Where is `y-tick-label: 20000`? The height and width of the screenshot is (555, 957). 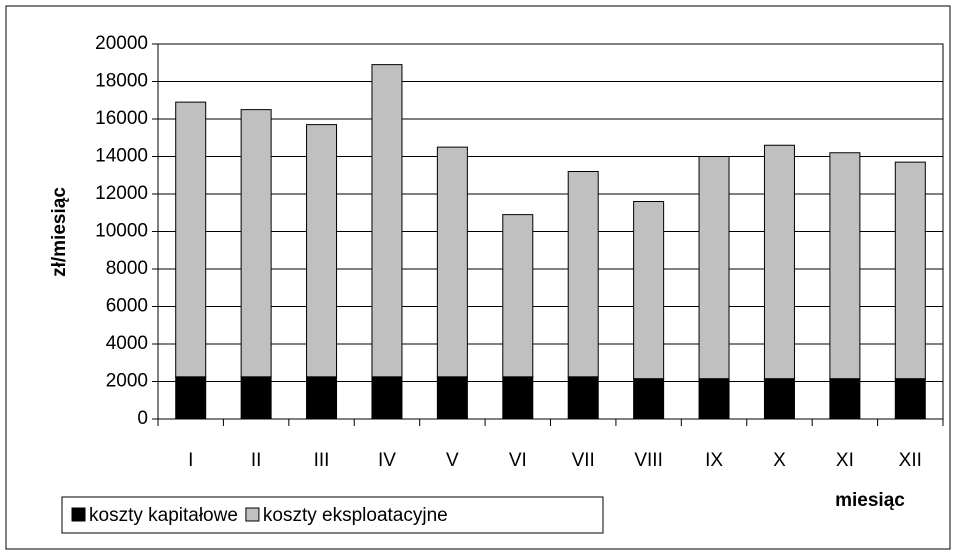
y-tick-label: 20000 is located at coordinates (121, 43).